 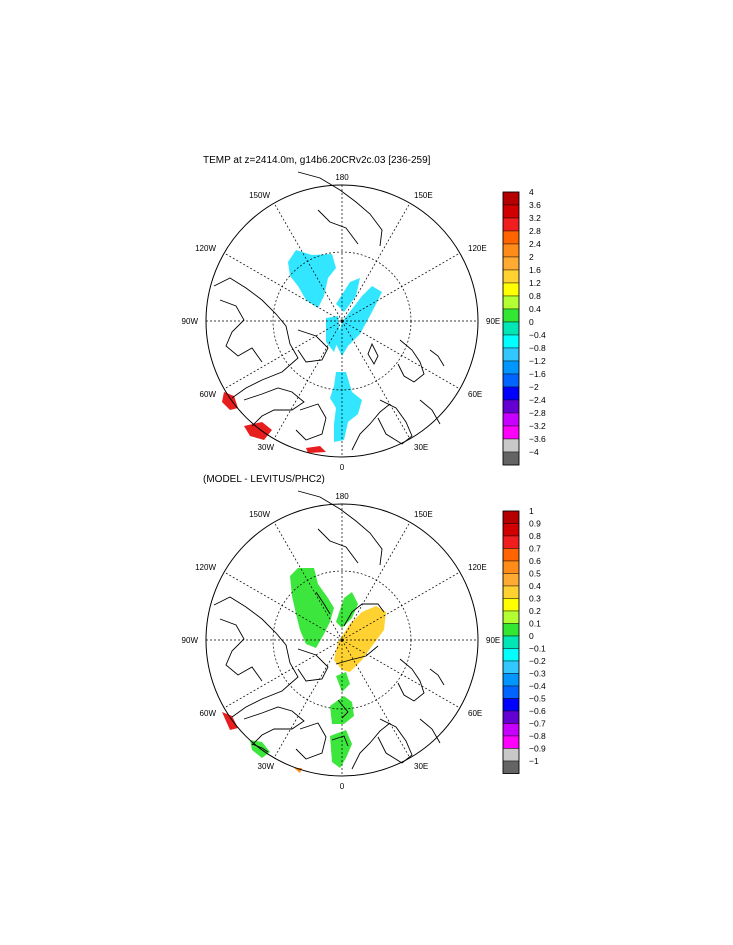 I want to click on colorbar-label: 0.9, so click(x=535, y=524).